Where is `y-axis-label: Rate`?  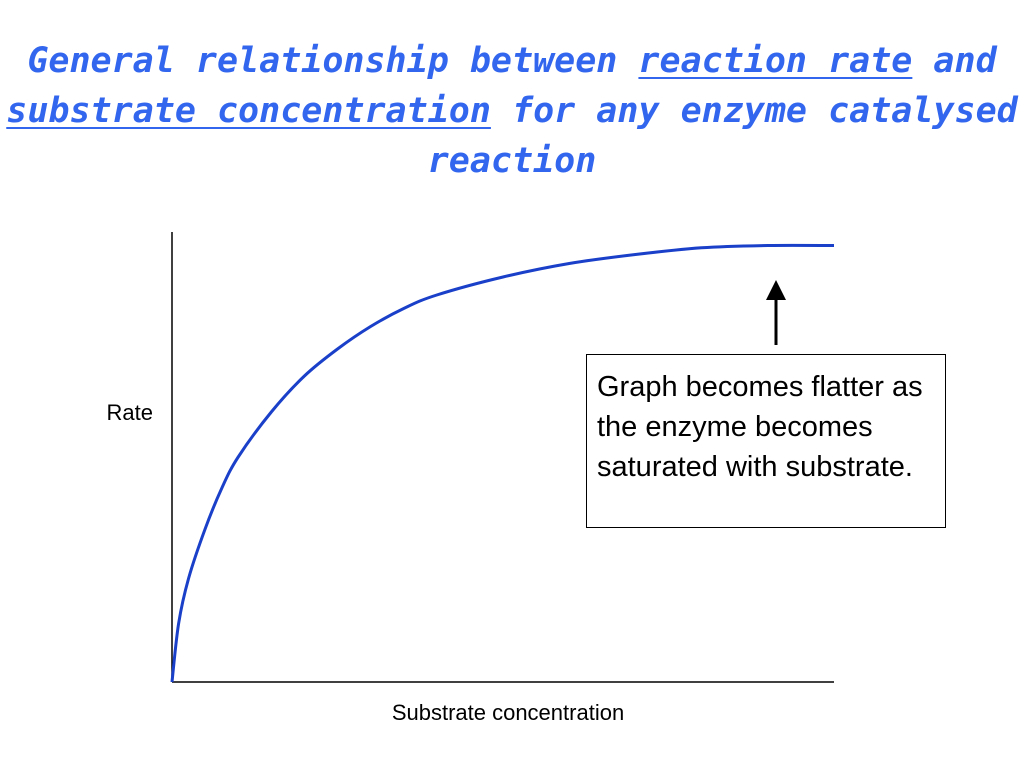 y-axis-label: Rate is located at coordinates (130, 412).